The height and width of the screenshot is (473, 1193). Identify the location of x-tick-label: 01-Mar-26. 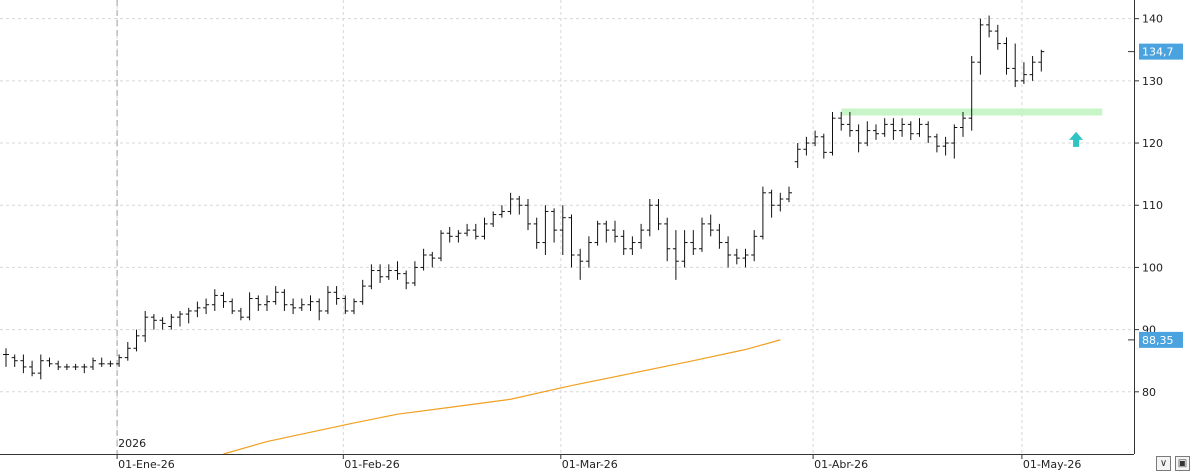
(590, 464).